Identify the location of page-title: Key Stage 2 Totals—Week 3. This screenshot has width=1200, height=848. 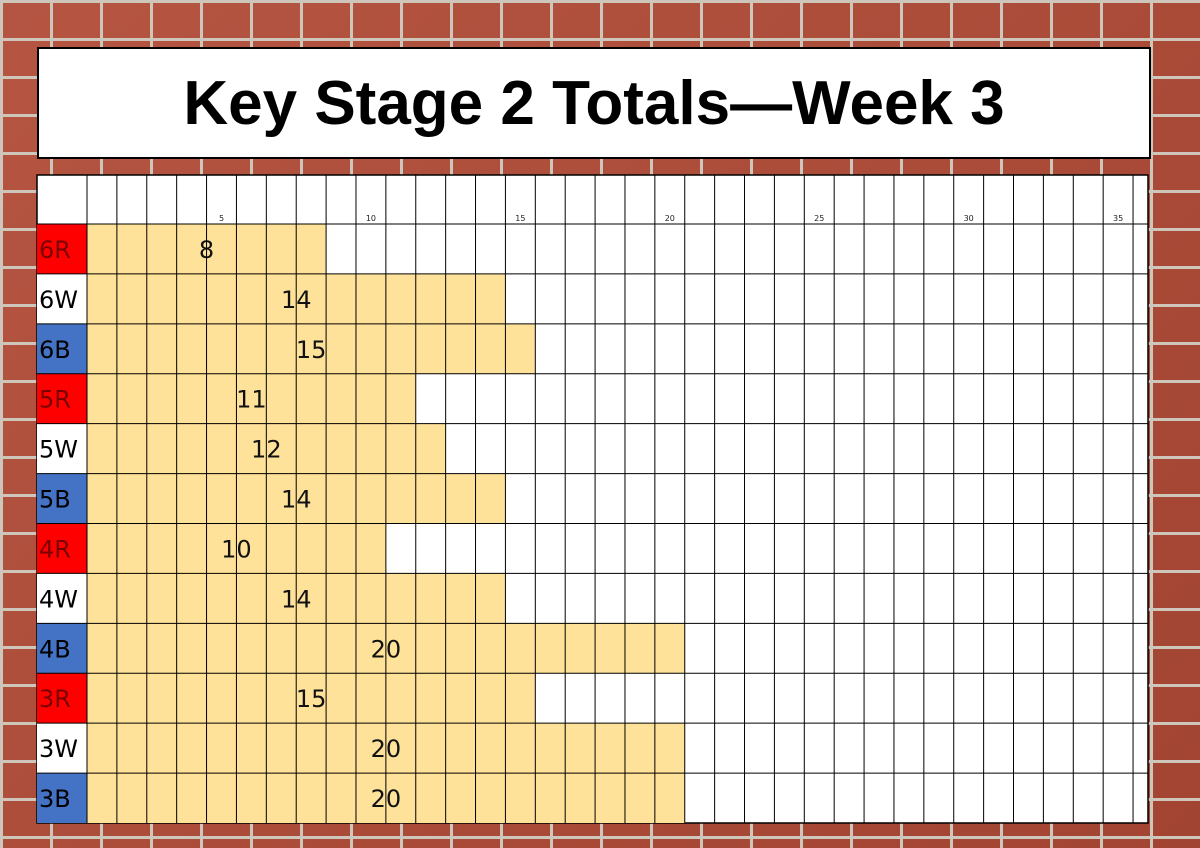
(594, 103).